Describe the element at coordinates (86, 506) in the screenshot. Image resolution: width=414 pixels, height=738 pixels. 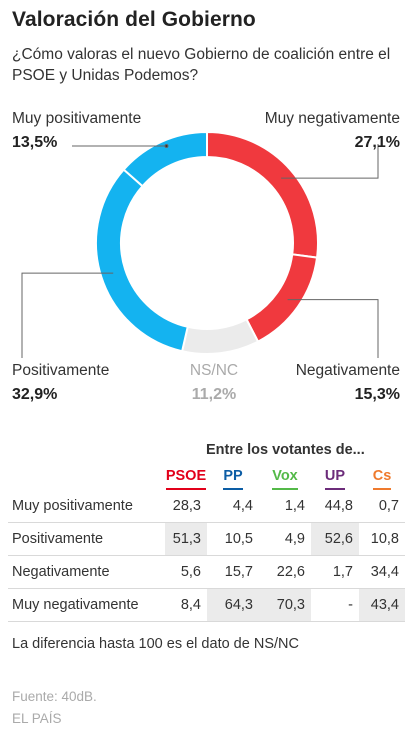
I see `row-label: Muy positivamente` at that location.